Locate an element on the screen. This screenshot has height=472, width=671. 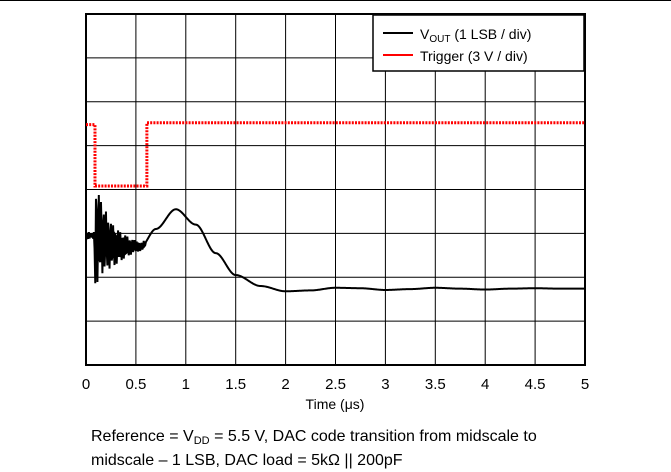
top-rule is located at coordinates (335, 0).